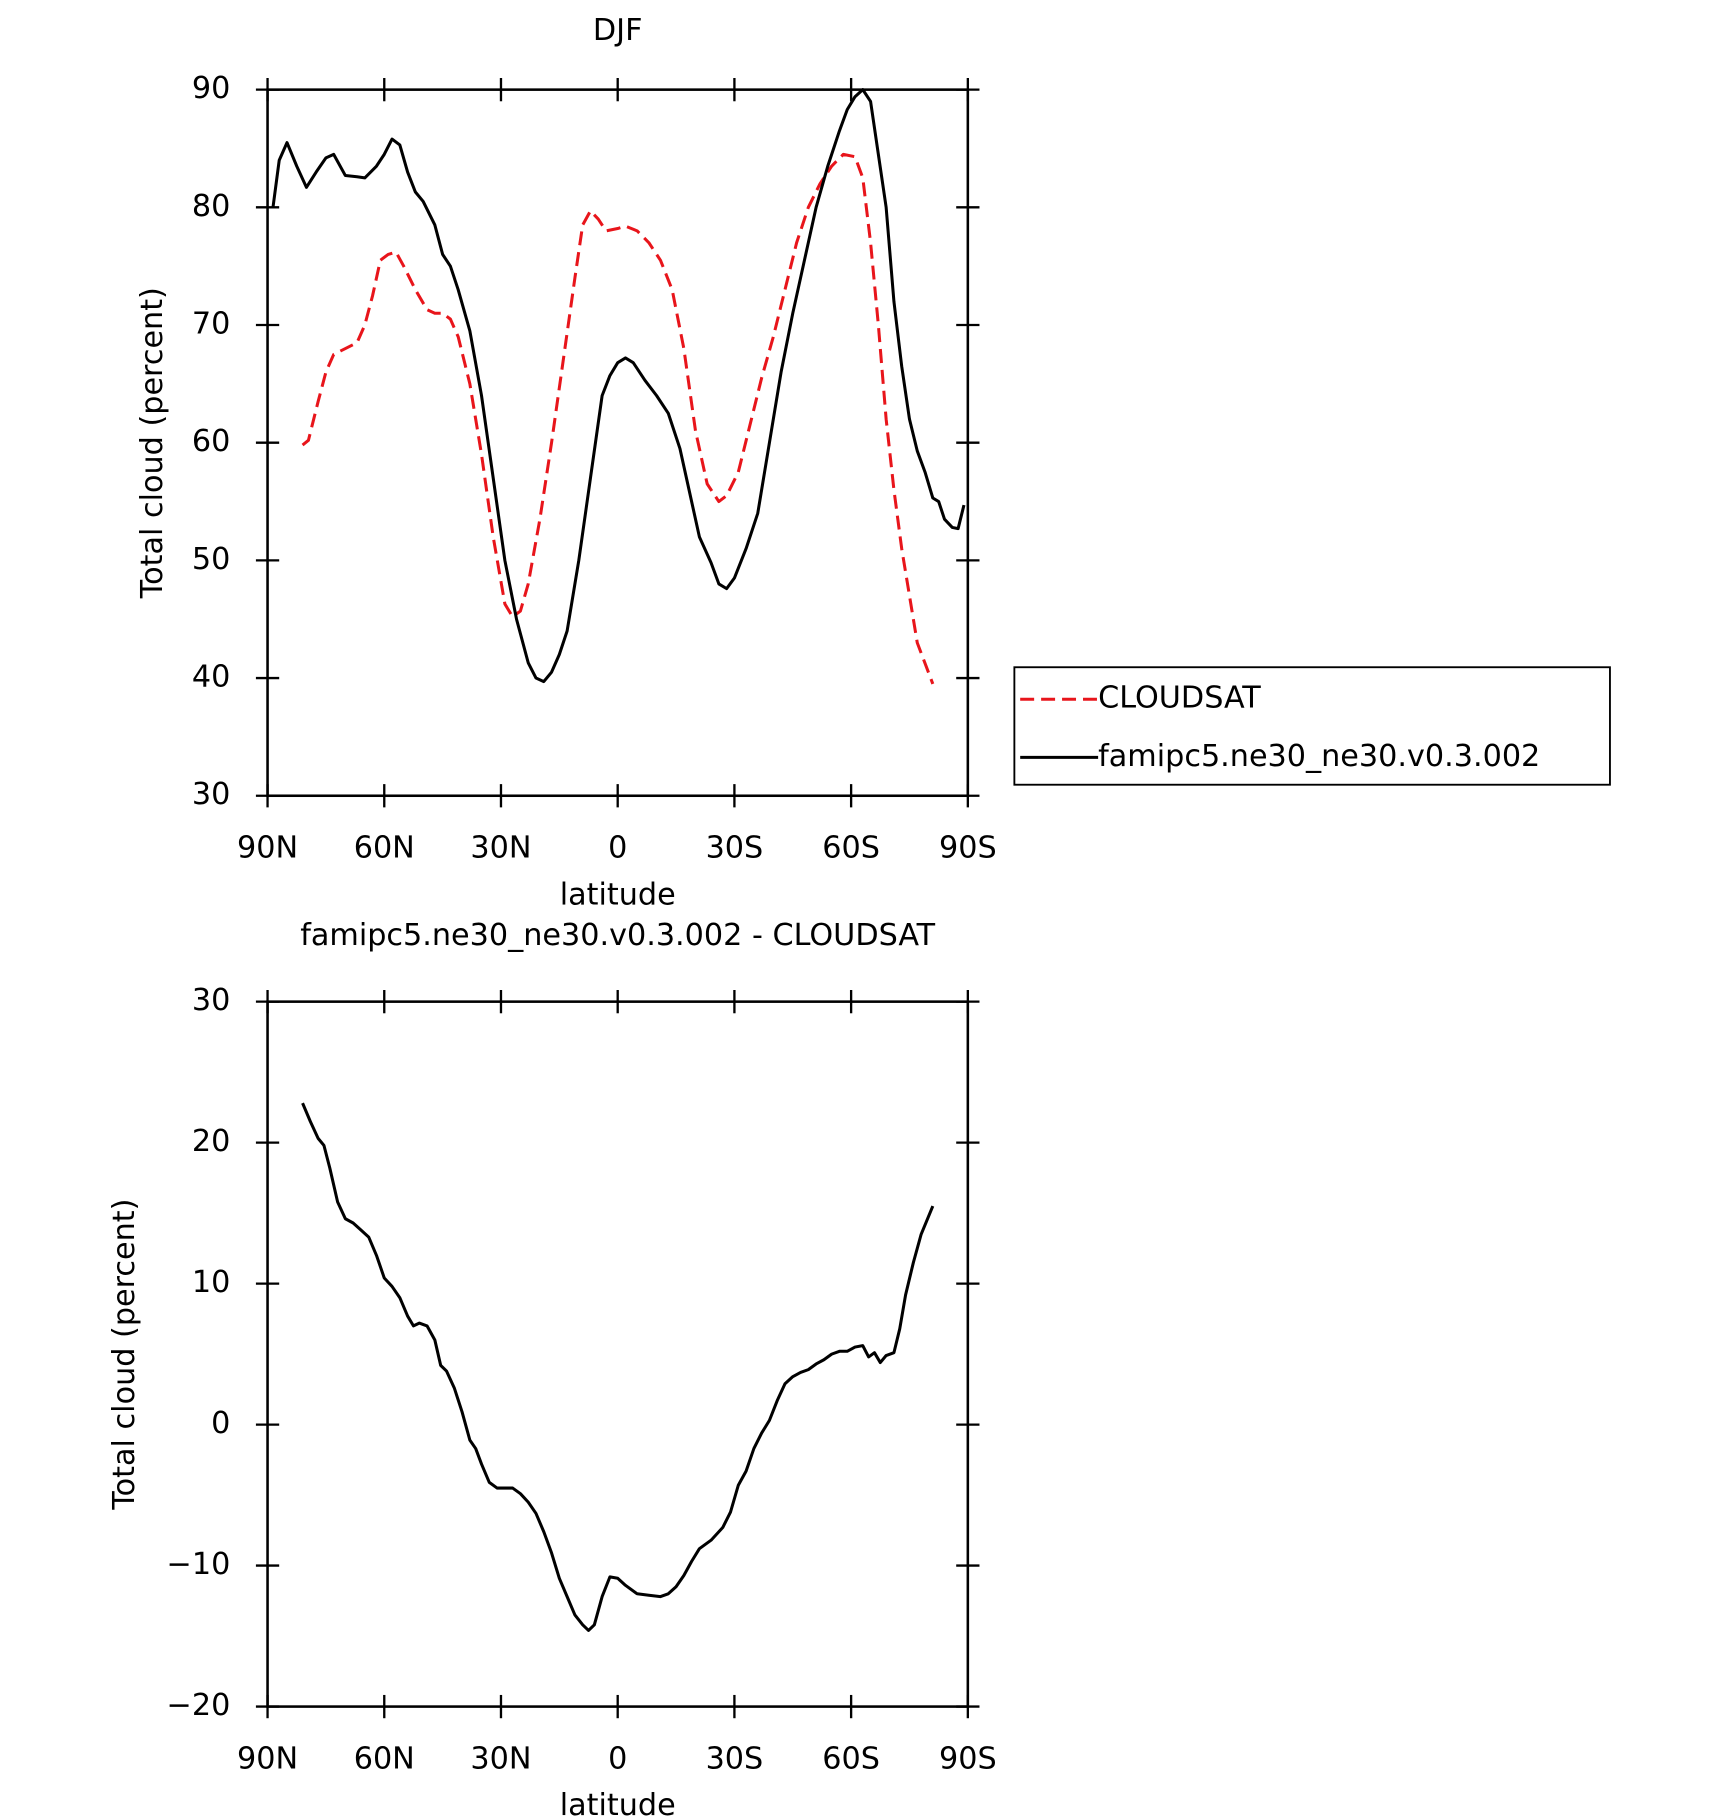 Image resolution: width=1710 pixels, height=1816 pixels. I want to click on legend-label: CLOUDSAT, so click(1179, 698).